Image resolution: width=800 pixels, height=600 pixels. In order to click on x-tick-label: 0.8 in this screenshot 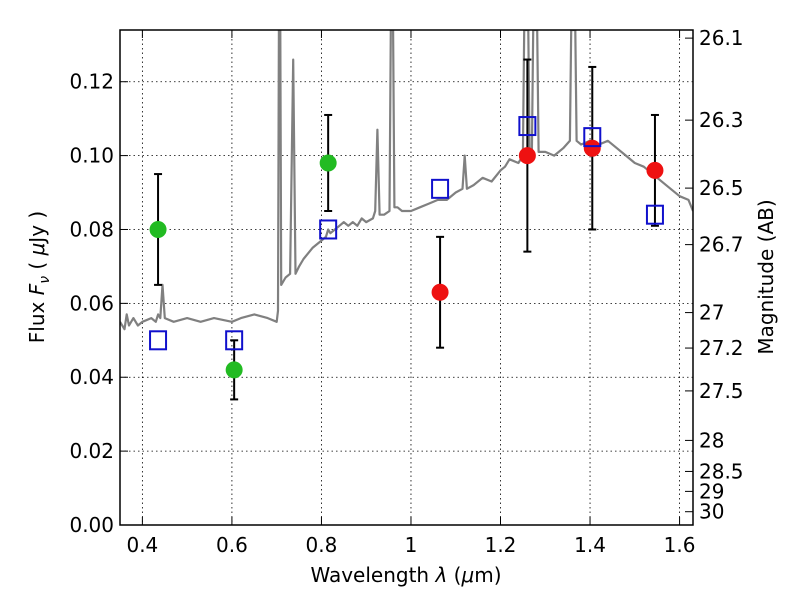, I will do `click(322, 545)`.